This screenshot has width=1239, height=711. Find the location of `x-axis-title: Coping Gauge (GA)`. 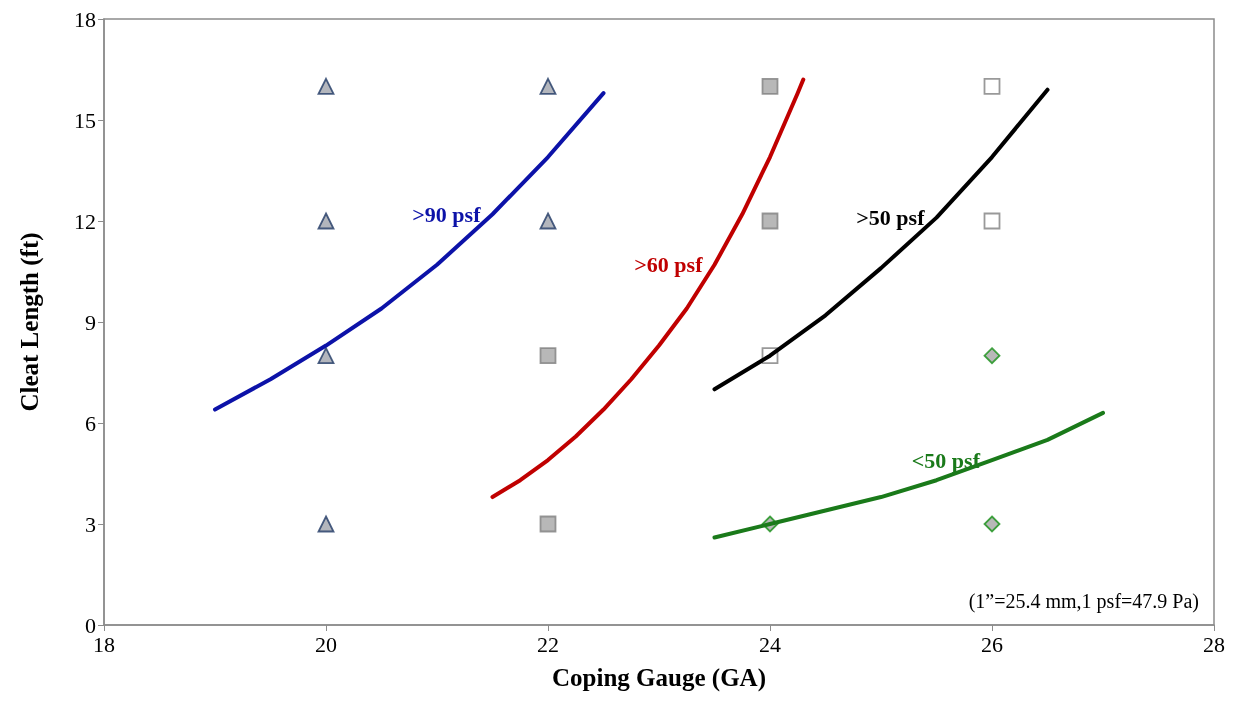

x-axis-title: Coping Gauge (GA) is located at coordinates (659, 678).